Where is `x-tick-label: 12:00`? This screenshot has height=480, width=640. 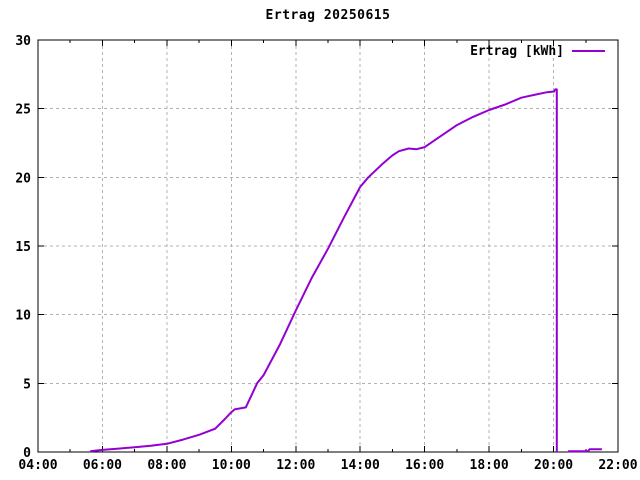 x-tick-label: 12:00 is located at coordinates (295, 465).